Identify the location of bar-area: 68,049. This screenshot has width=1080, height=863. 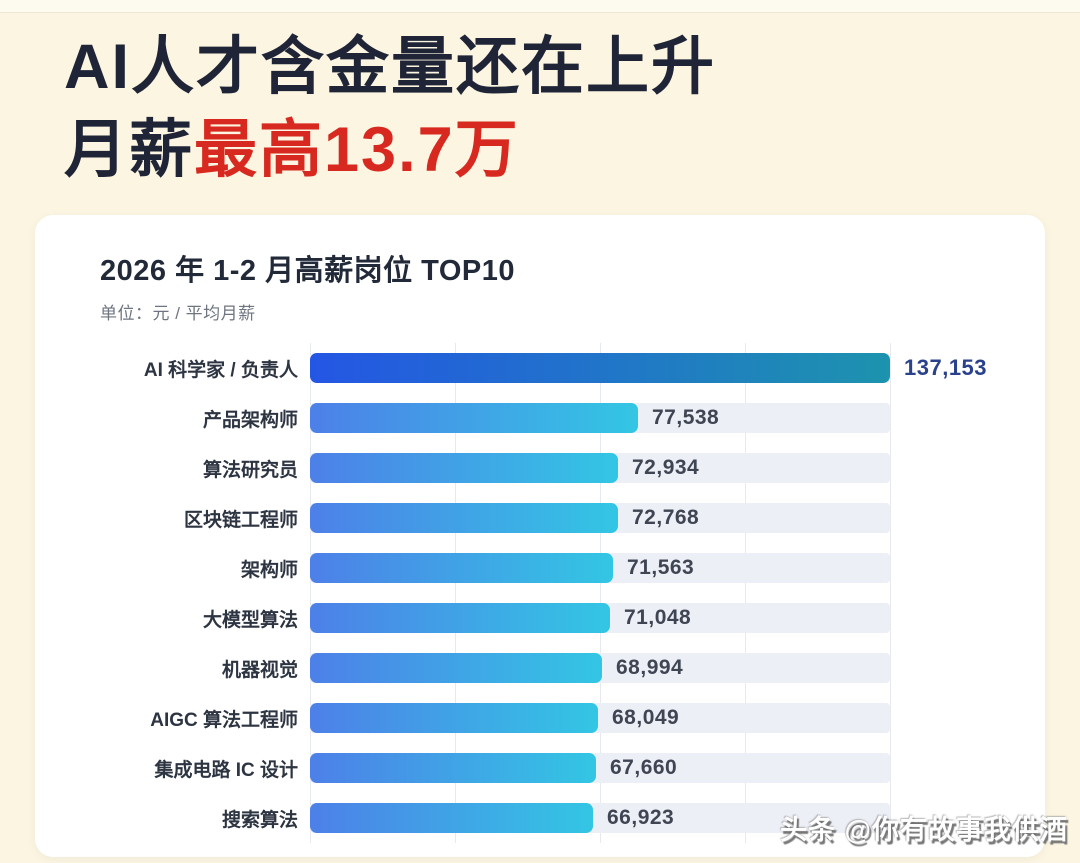
(677, 718).